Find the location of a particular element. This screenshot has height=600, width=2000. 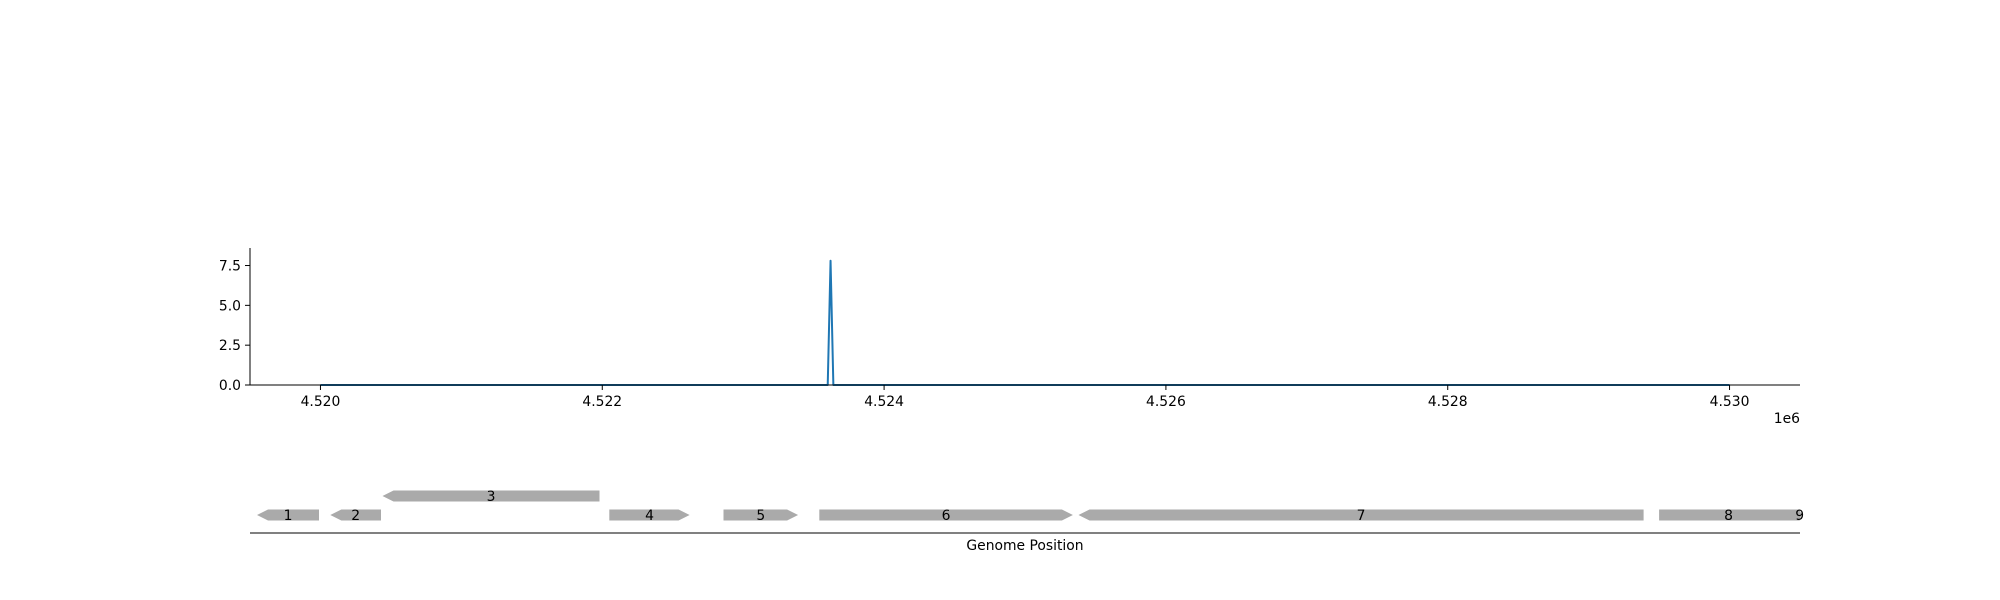

x-axis-ticks: 4.520 4.522 4.524 4.526 4.528 4.530 is located at coordinates (1025, 397).